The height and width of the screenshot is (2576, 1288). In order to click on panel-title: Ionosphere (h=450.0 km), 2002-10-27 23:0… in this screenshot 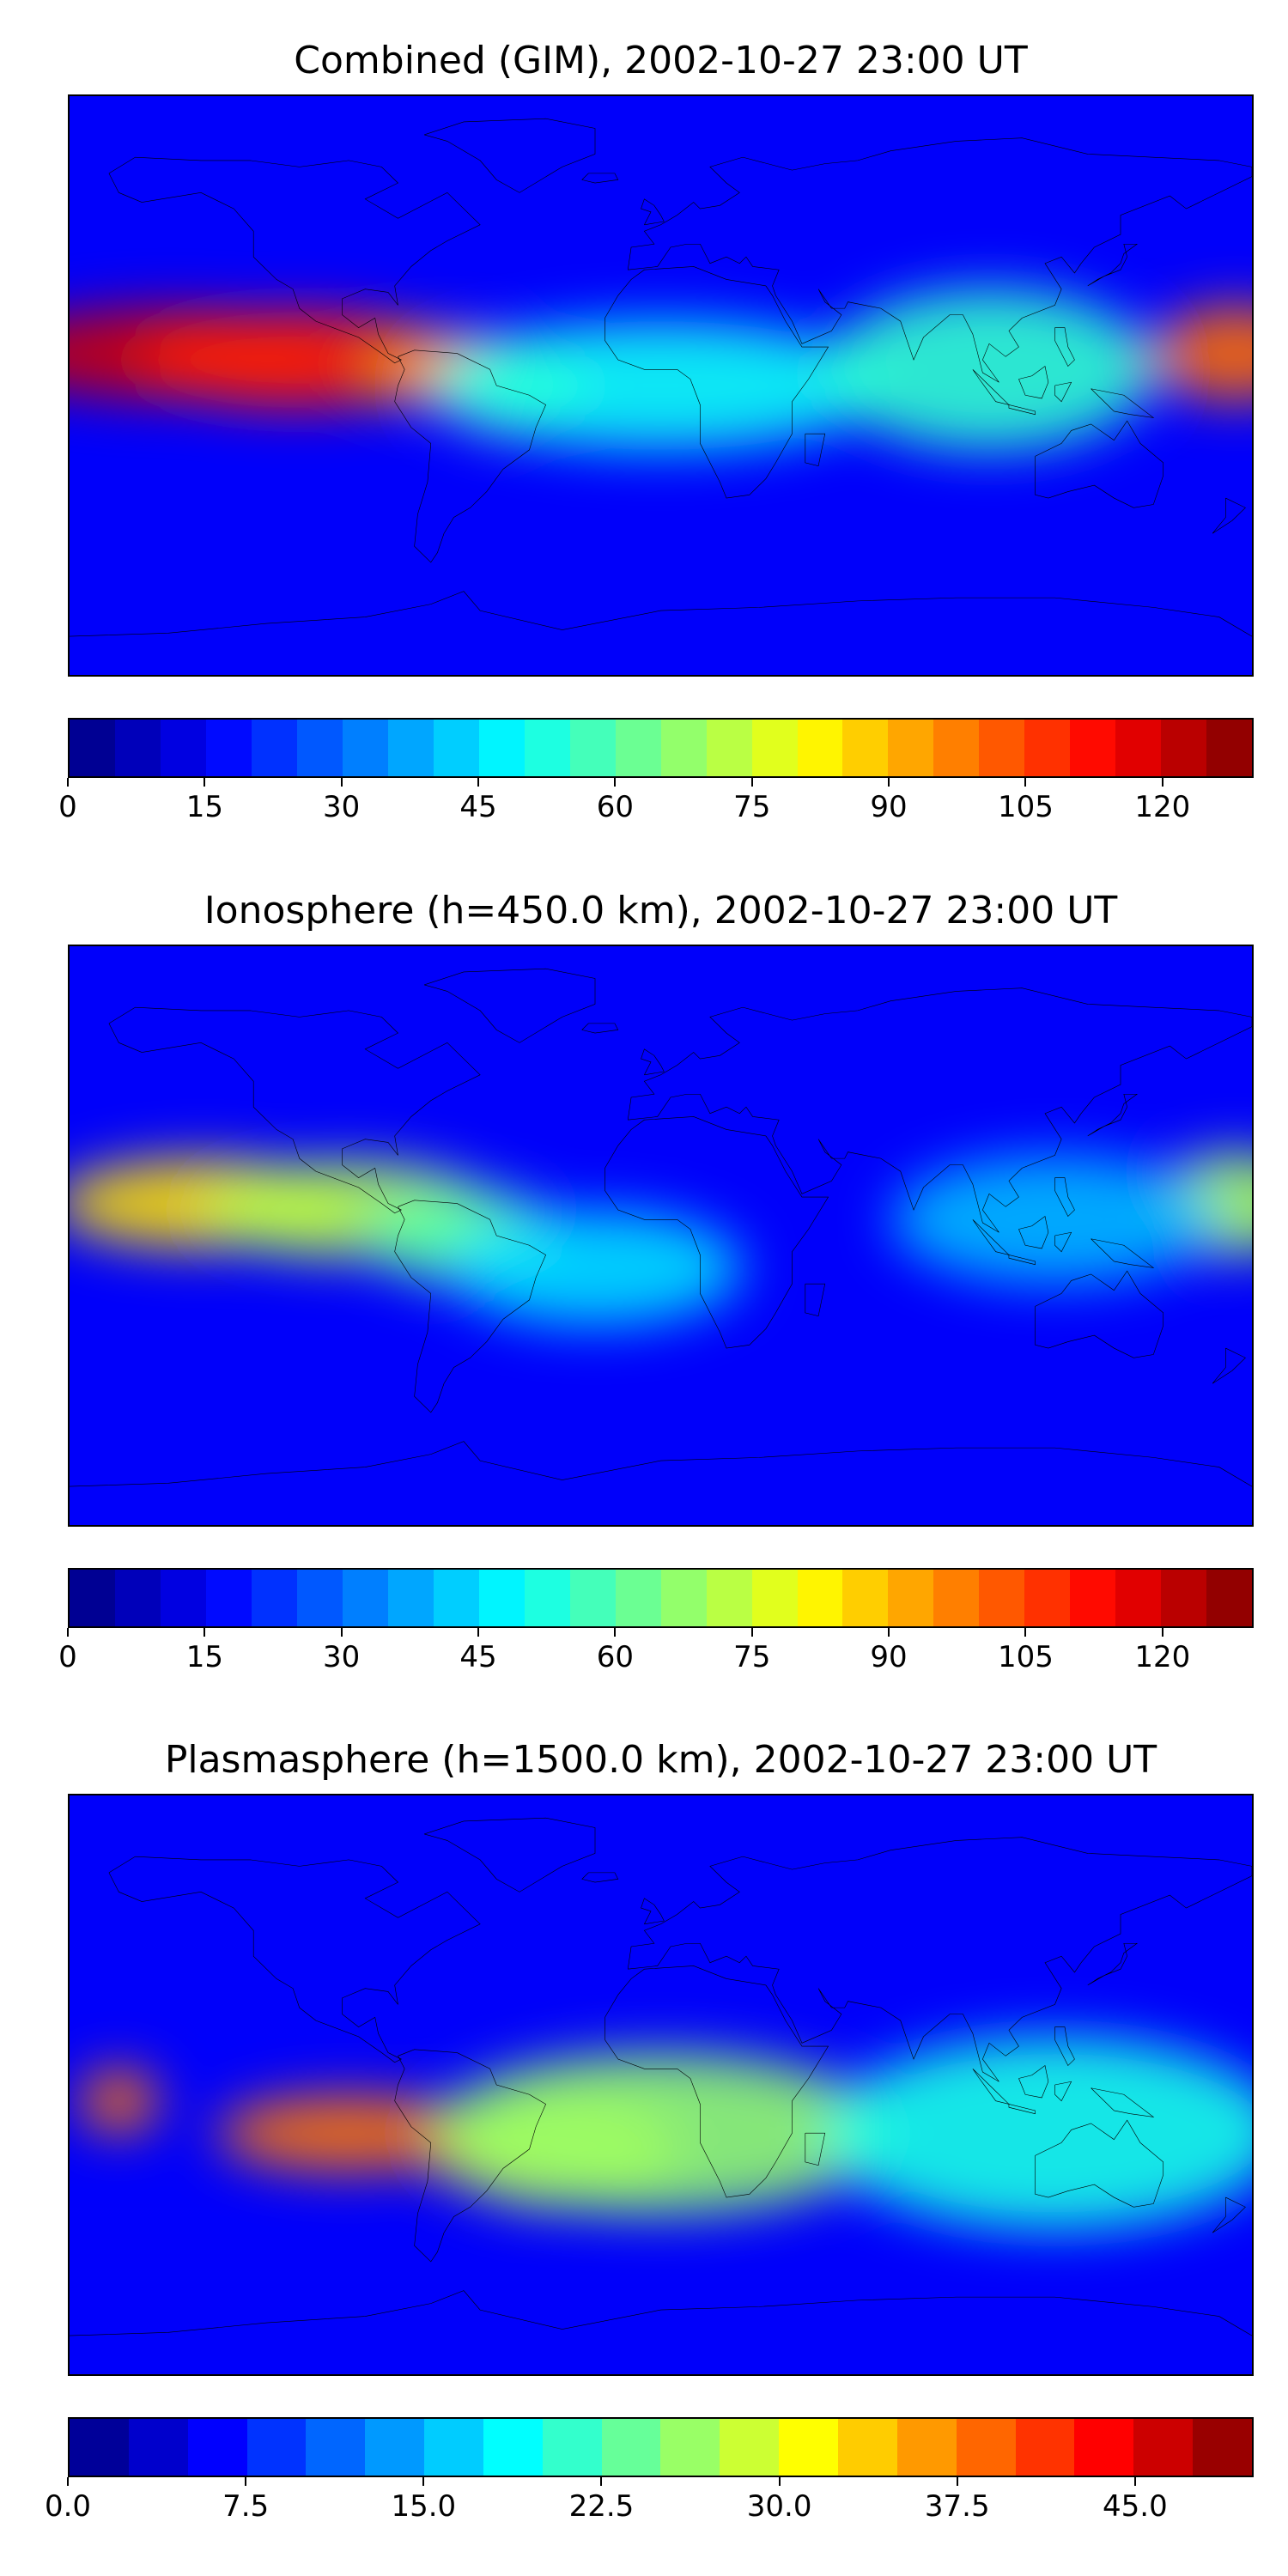, I will do `click(661, 911)`.